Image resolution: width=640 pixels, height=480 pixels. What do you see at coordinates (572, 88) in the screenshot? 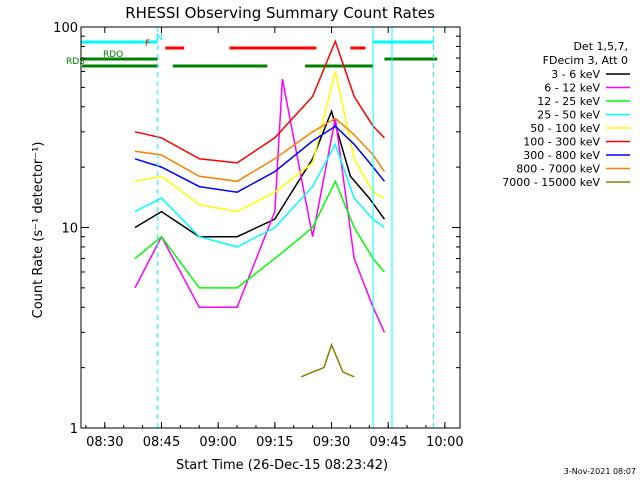
I see `legend-label-1: 6 - 12 keV` at bounding box center [572, 88].